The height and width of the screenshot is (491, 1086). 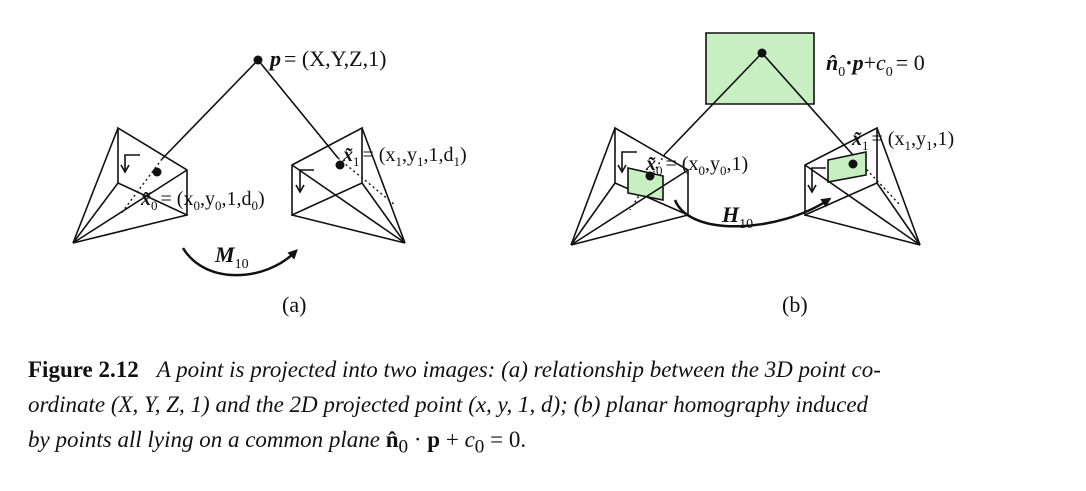 I want to click on caption-coord-2d: (x, y, 1, d), so click(x=514, y=404).